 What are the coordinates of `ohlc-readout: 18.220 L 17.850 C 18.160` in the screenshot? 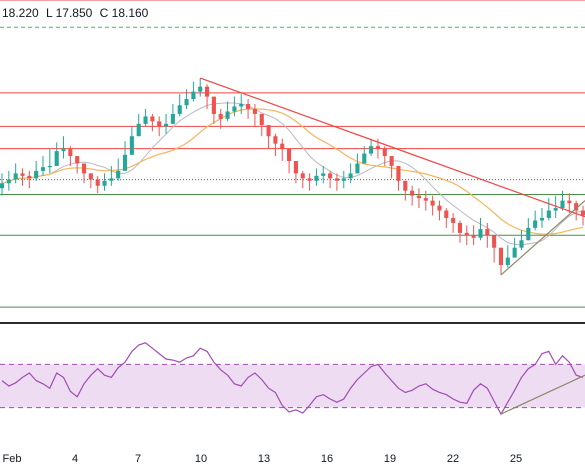 It's located at (77, 13).